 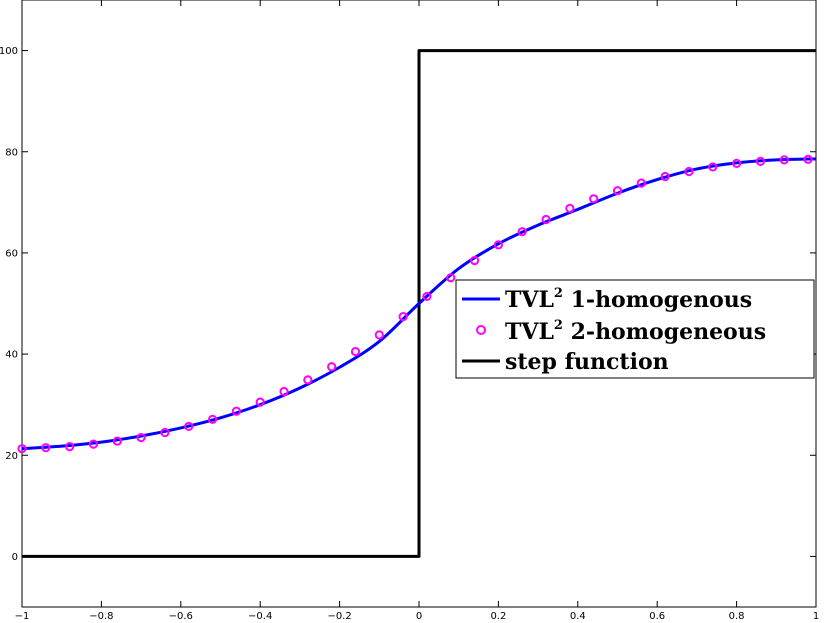 I want to click on x-tick-label: −0.2, so click(x=339, y=616).